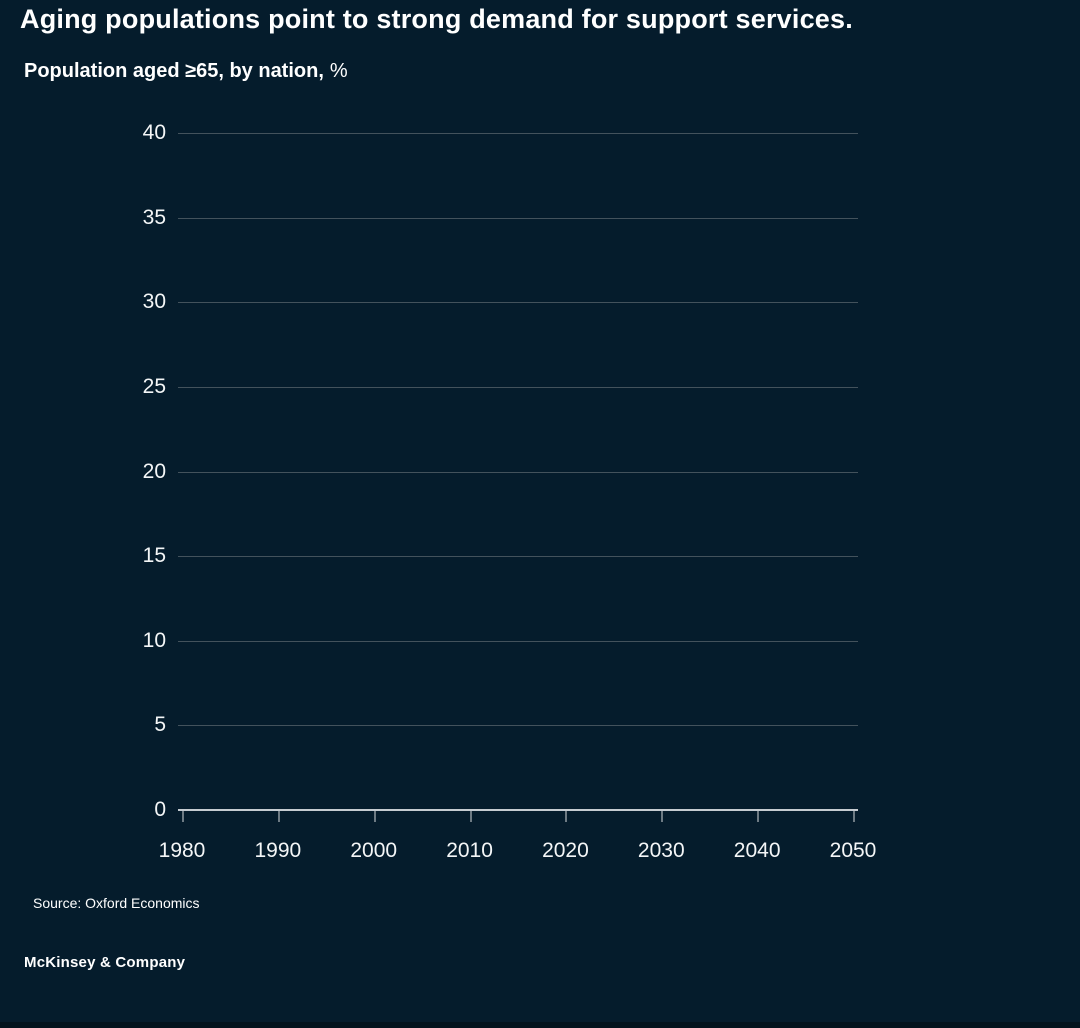 The image size is (1080, 1028). Describe the element at coordinates (154, 471) in the screenshot. I see `y-tick-label-20: 20` at that location.